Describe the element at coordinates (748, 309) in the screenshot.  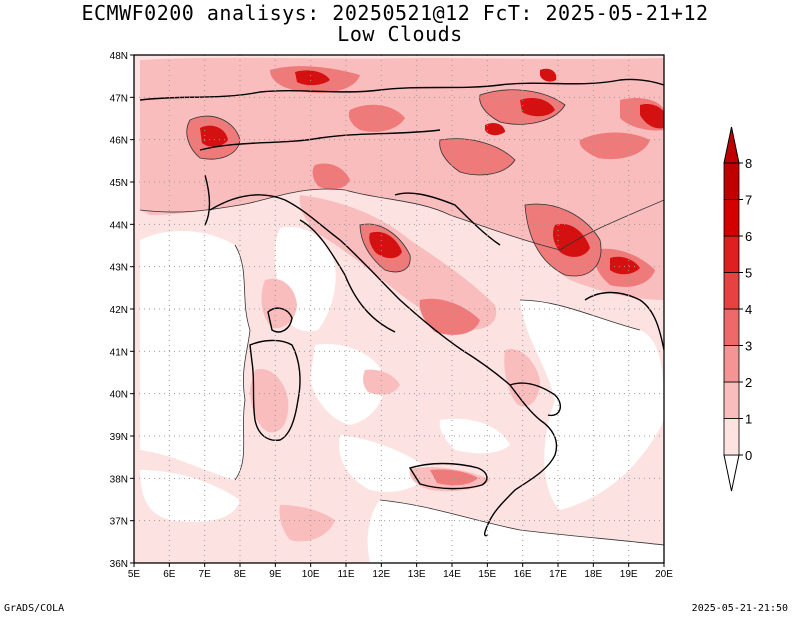
I see `colorbar-label: 4` at that location.